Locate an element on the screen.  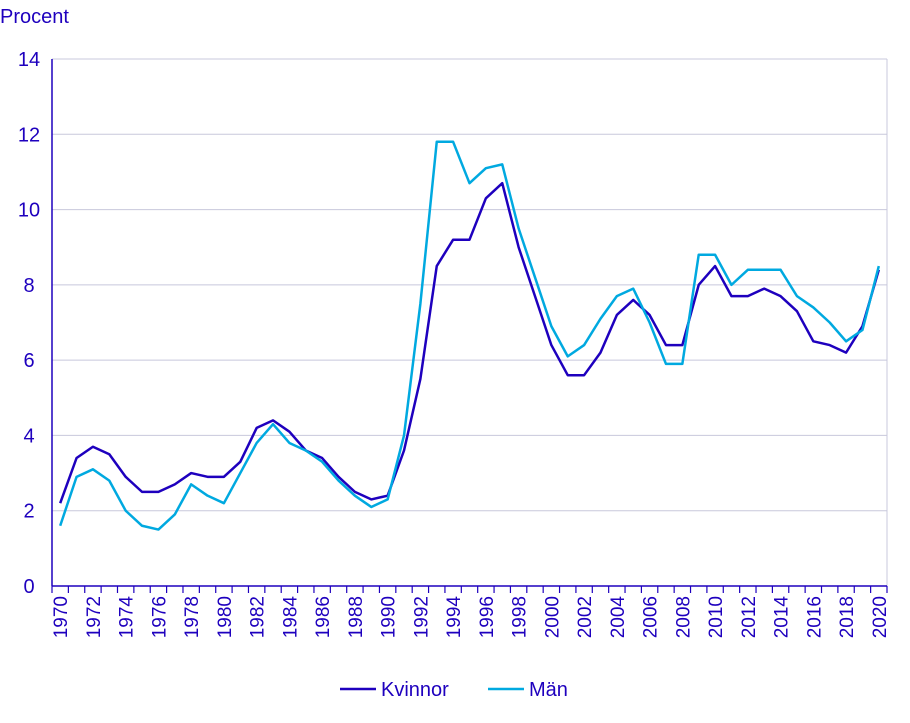
y-tick-label: 14 is located at coordinates (29, 60).